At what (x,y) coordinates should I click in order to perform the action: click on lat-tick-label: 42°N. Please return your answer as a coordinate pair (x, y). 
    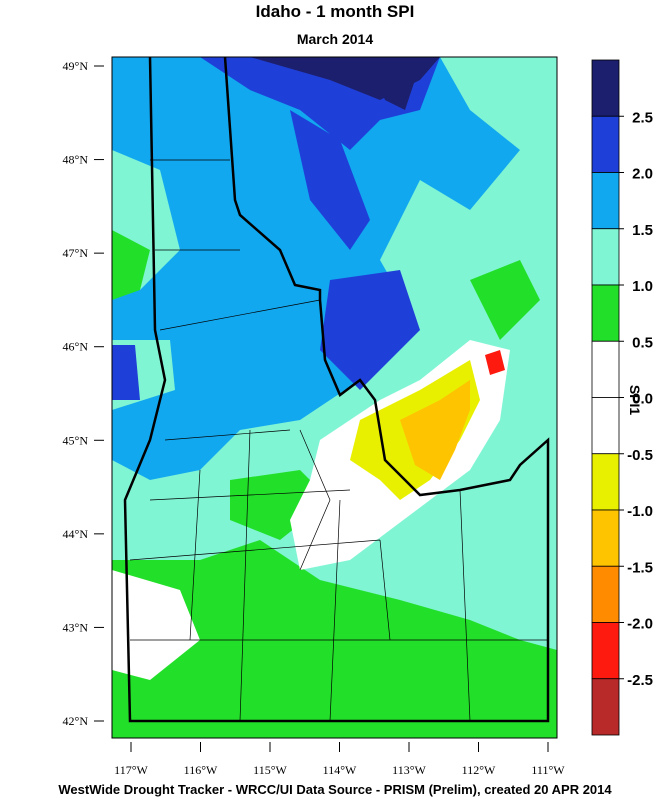
    Looking at the image, I should click on (76, 721).